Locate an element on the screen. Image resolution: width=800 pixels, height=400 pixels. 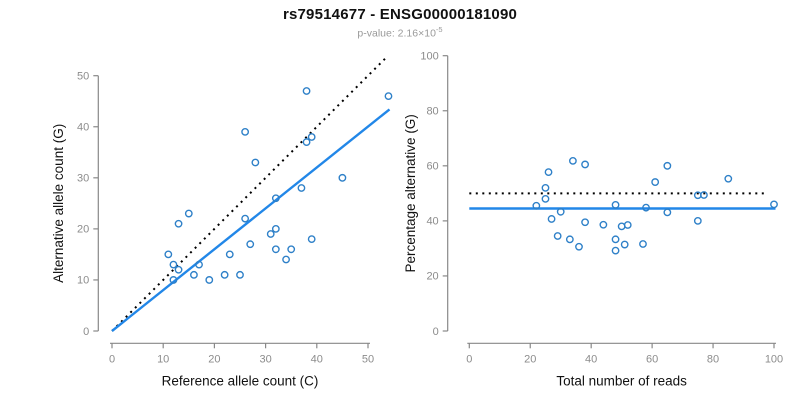
allele-counts-y-label: Alternative allele count (G) is located at coordinates (58, 203).